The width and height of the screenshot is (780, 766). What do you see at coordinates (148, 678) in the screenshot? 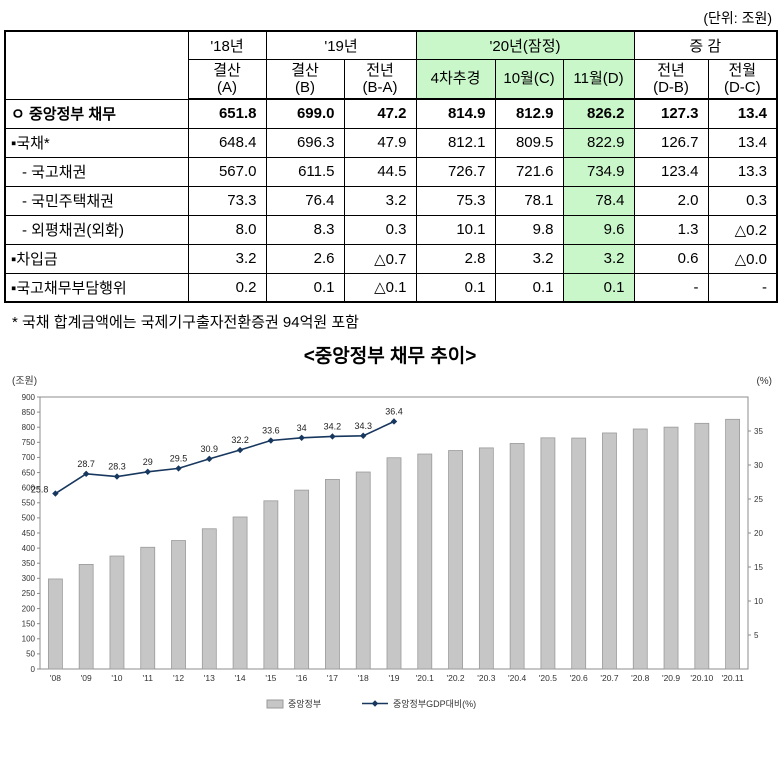
I see `x-tick-label: '11` at bounding box center [148, 678].